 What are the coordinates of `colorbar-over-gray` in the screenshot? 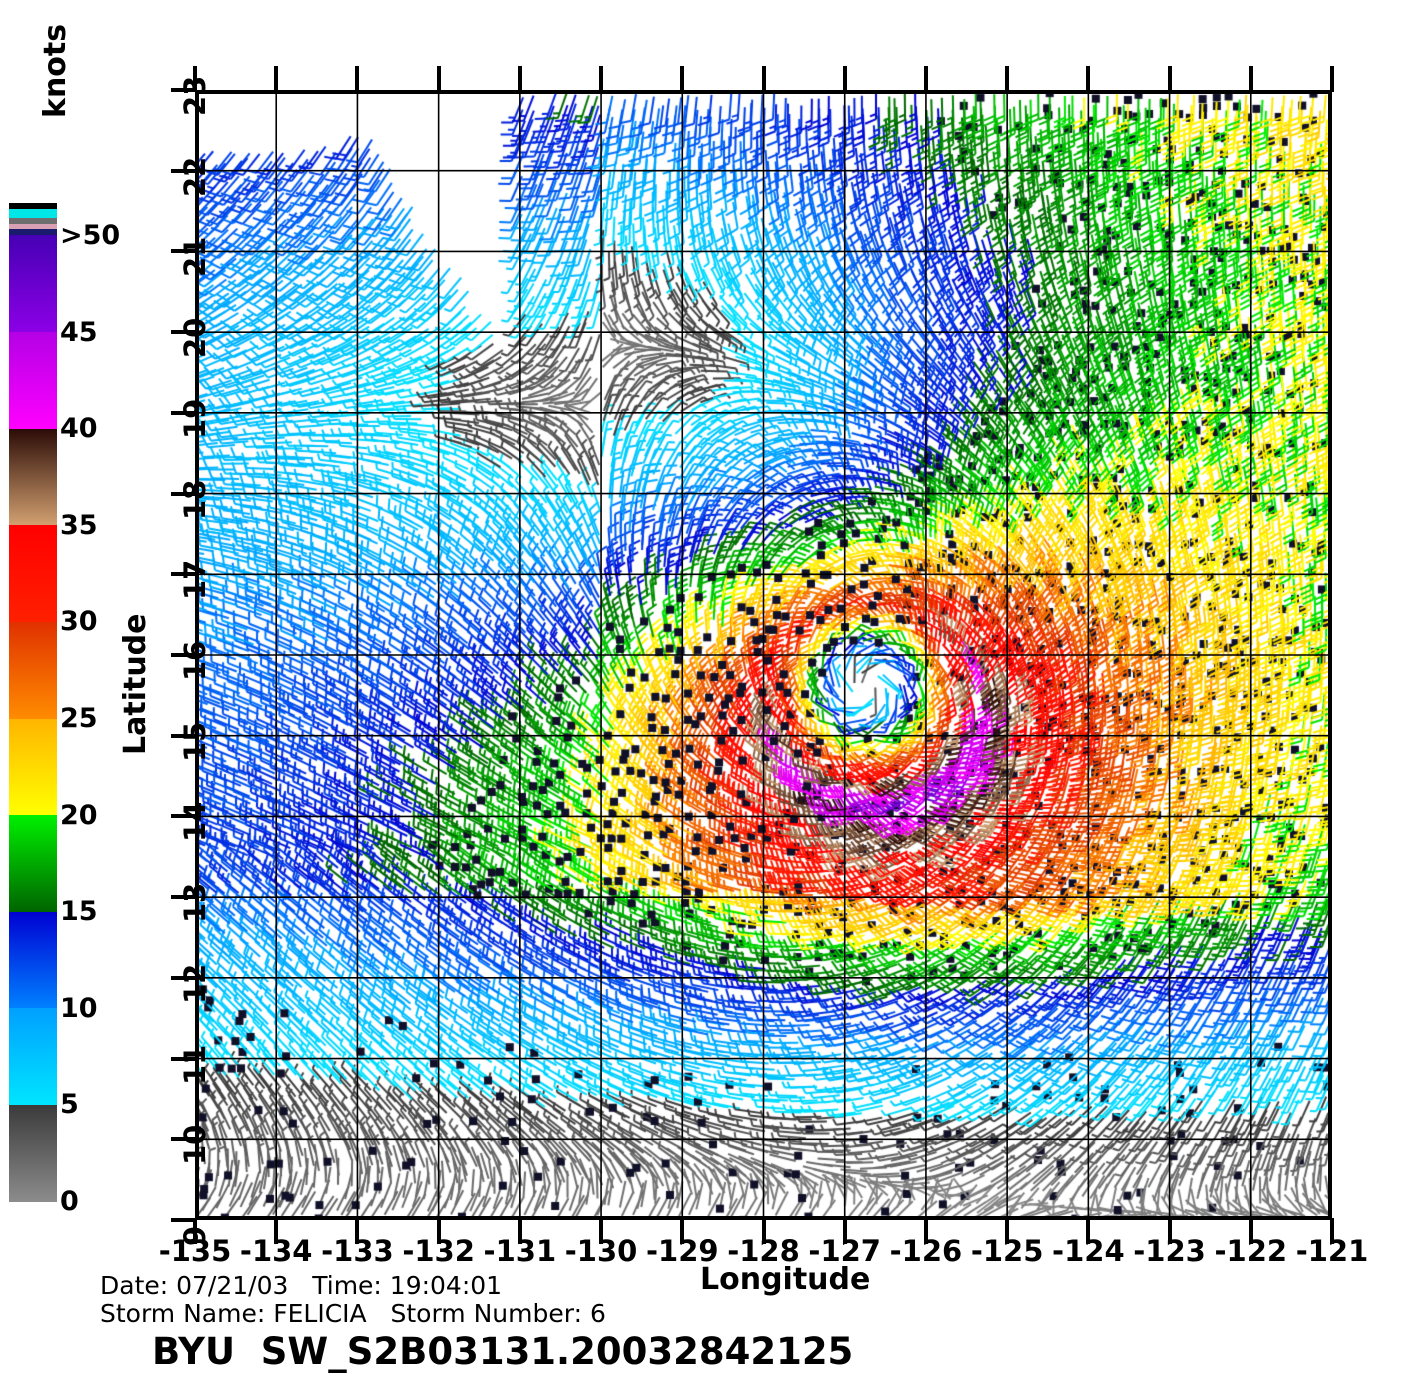 It's located at (33, 221).